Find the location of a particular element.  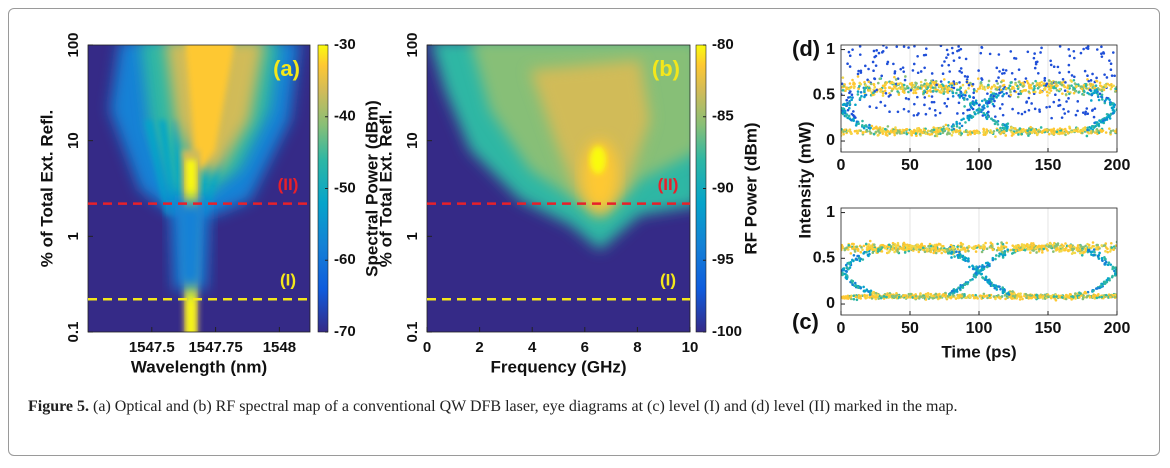

y-axis-label: Intensity (mW) is located at coordinates (804, 179).